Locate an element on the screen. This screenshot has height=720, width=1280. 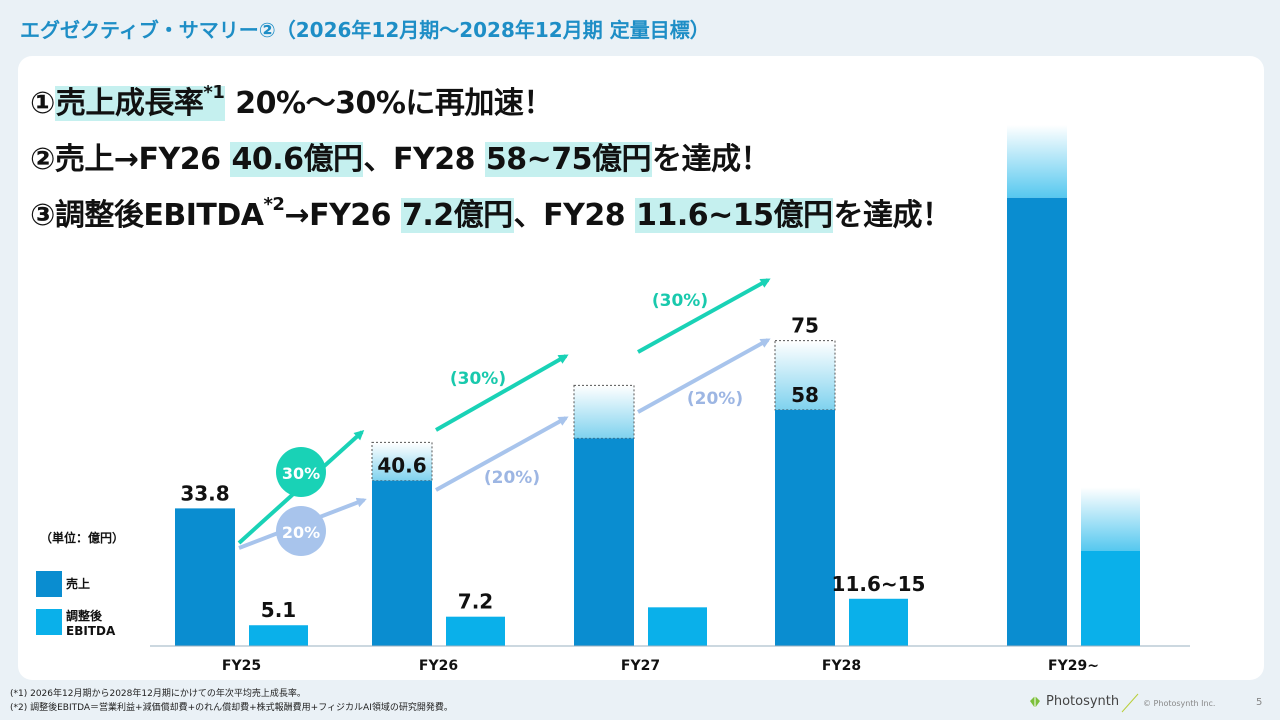
headline-value: 40.6億円 is located at coordinates (297, 159).